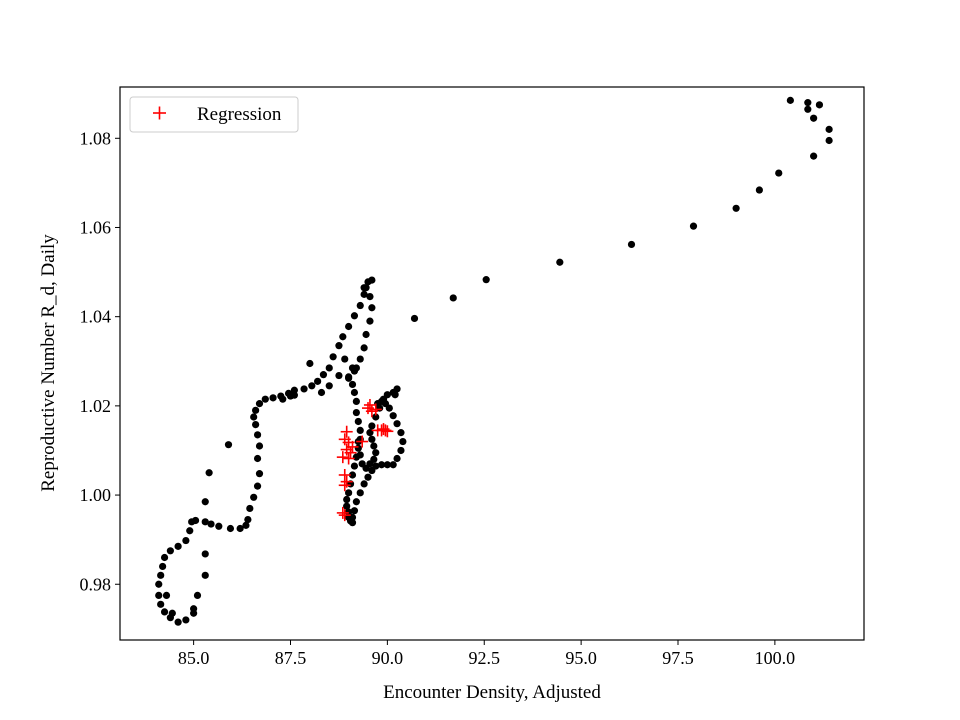 The height and width of the screenshot is (720, 960). I want to click on y-tick-label: 1.04, so click(96, 317).